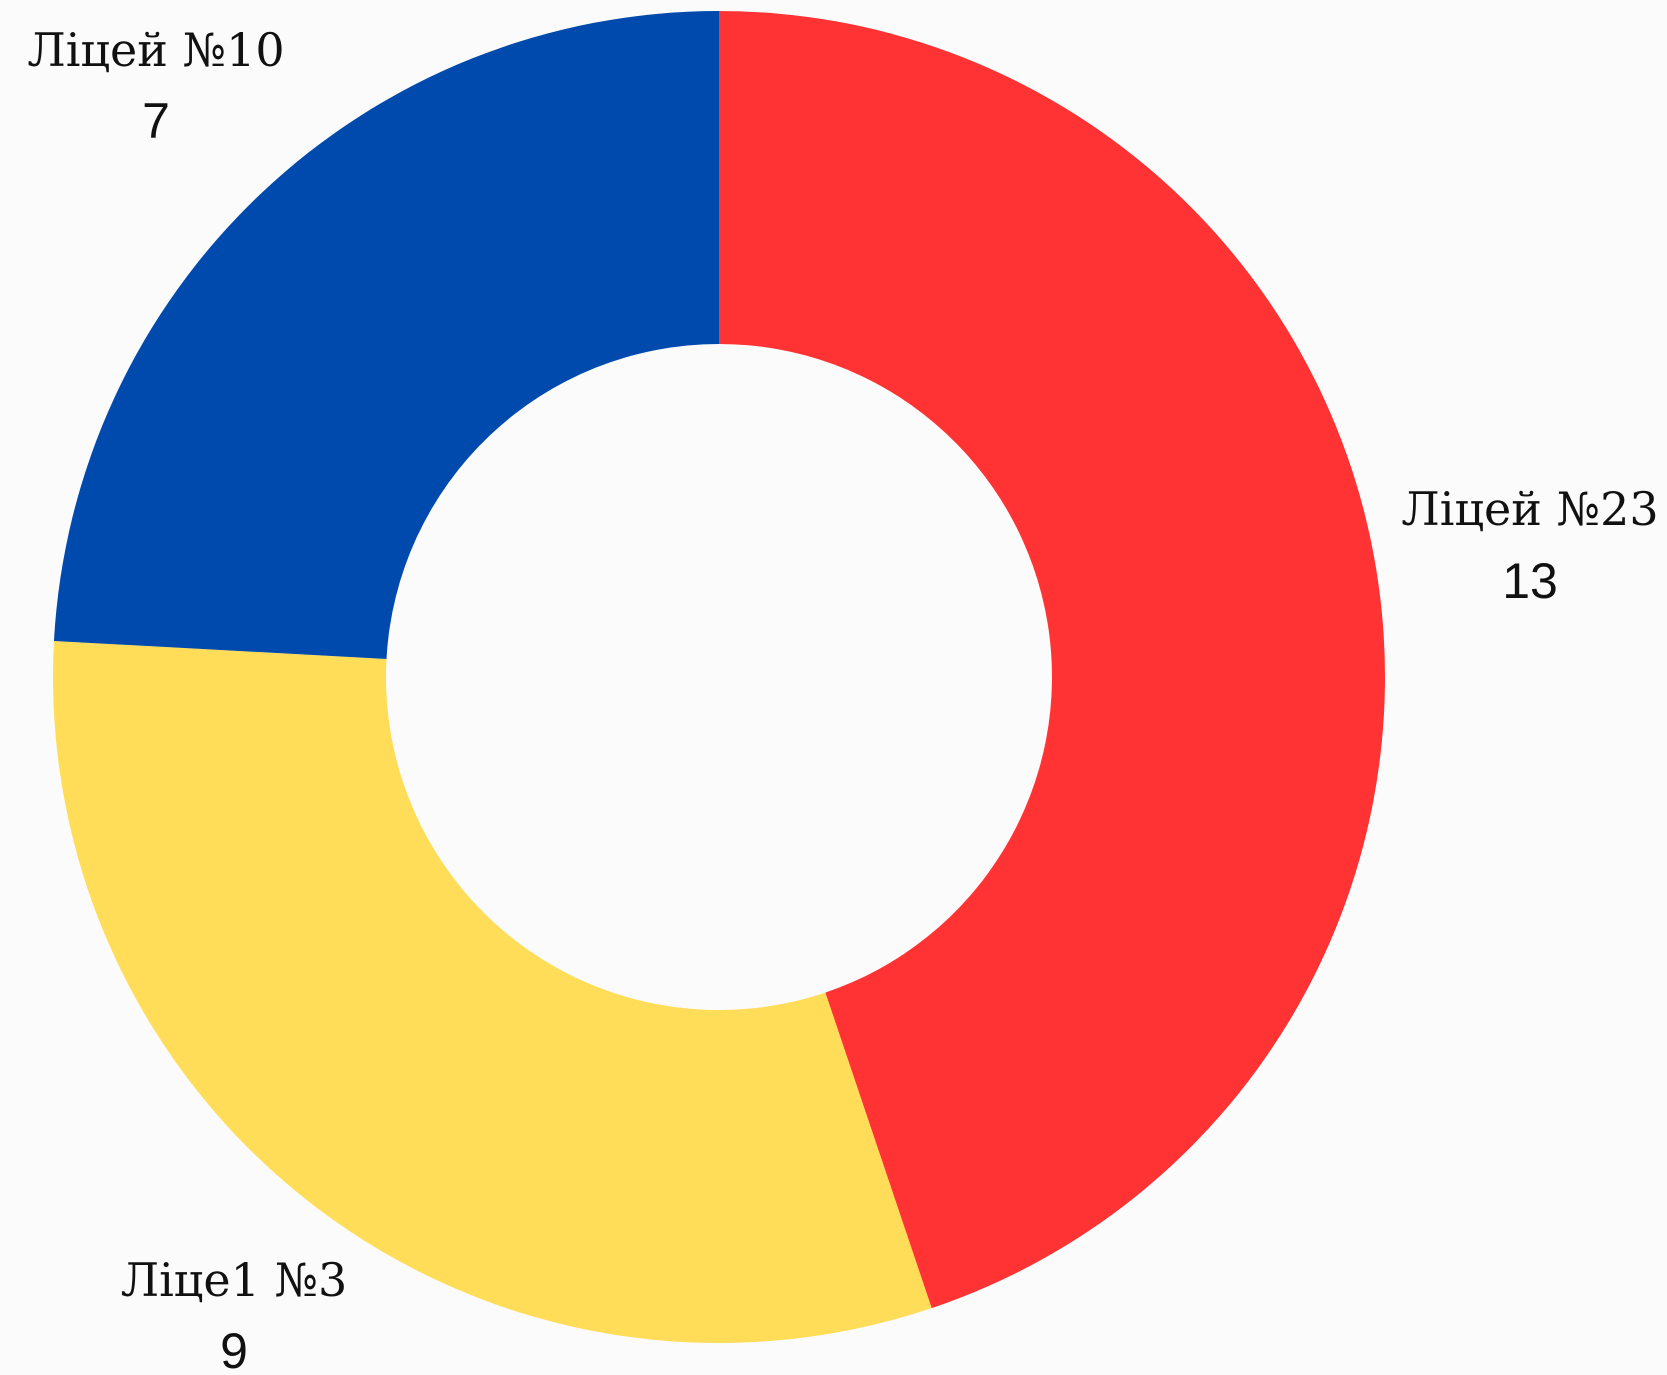 Image resolution: width=1667 pixels, height=1375 pixels. Describe the element at coordinates (155, 86) in the screenshot. I see `slice-label-lyceum-10: Ліцей №10 7` at that location.